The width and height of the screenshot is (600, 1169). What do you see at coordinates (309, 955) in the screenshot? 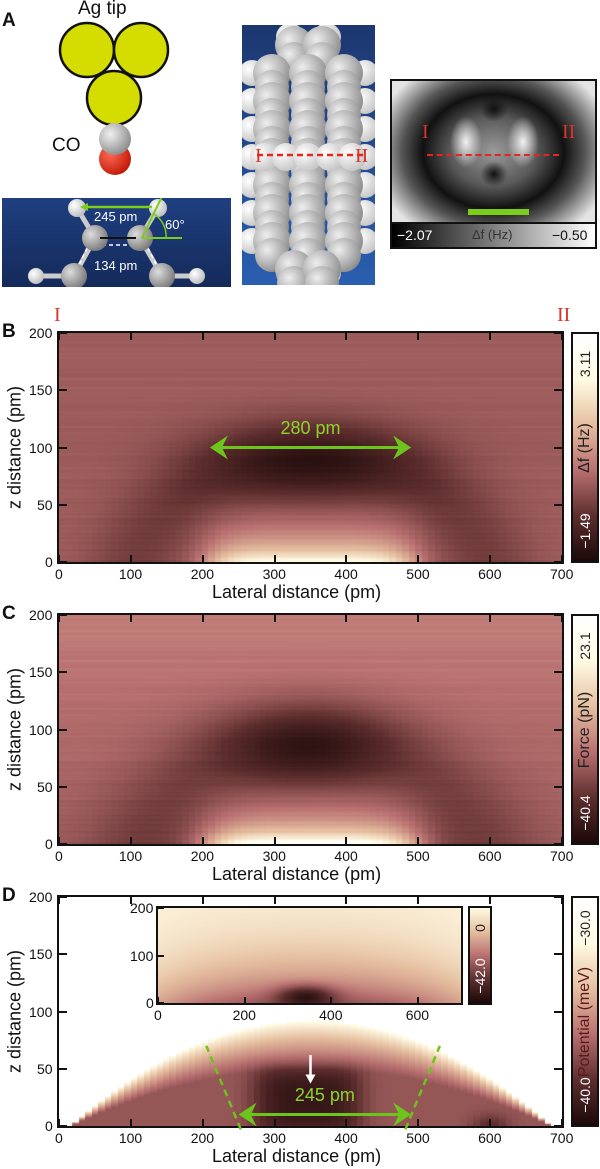
I see `inset-heatmap` at bounding box center [309, 955].